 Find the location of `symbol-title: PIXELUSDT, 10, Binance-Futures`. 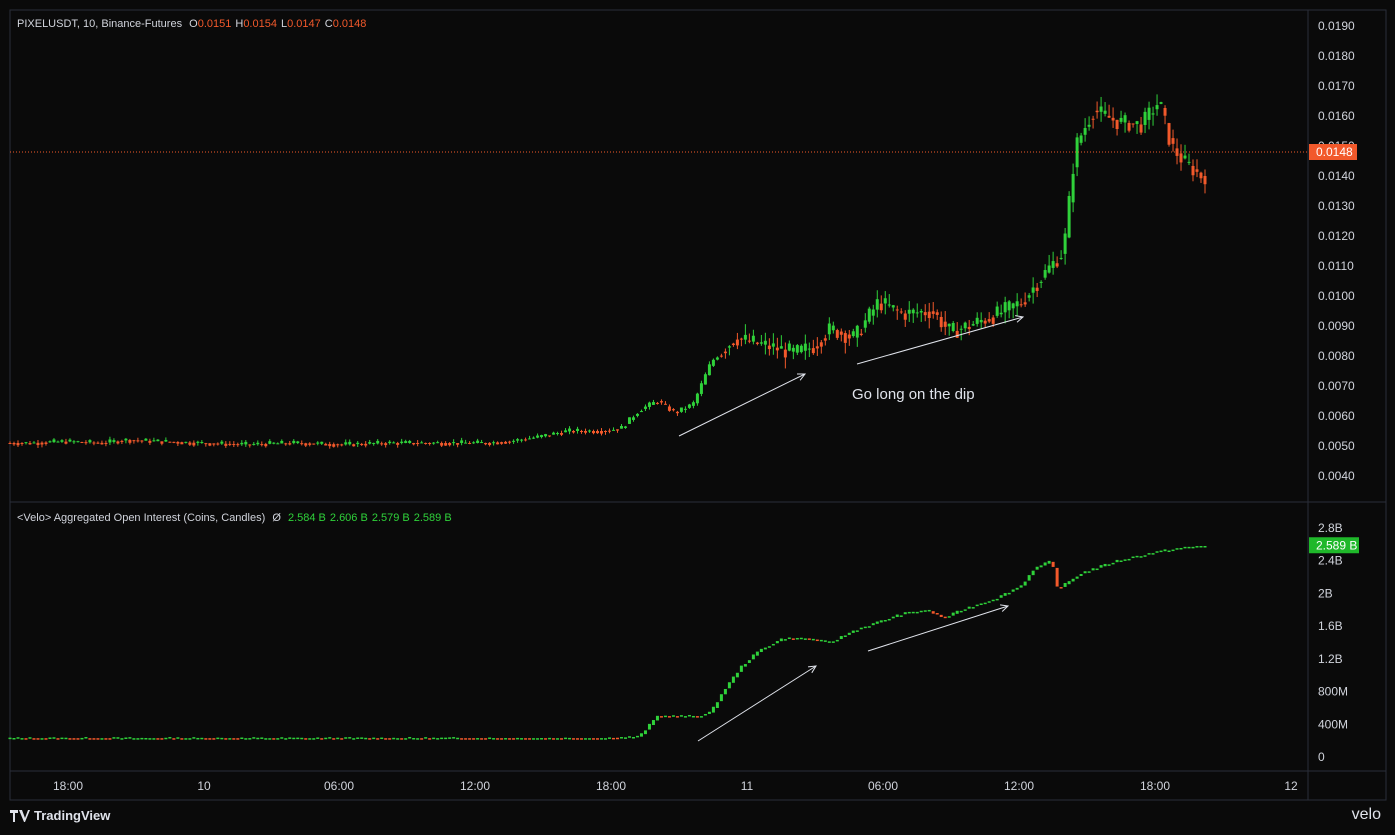

symbol-title: PIXELUSDT, 10, Binance-Futures is located at coordinates (100, 24).